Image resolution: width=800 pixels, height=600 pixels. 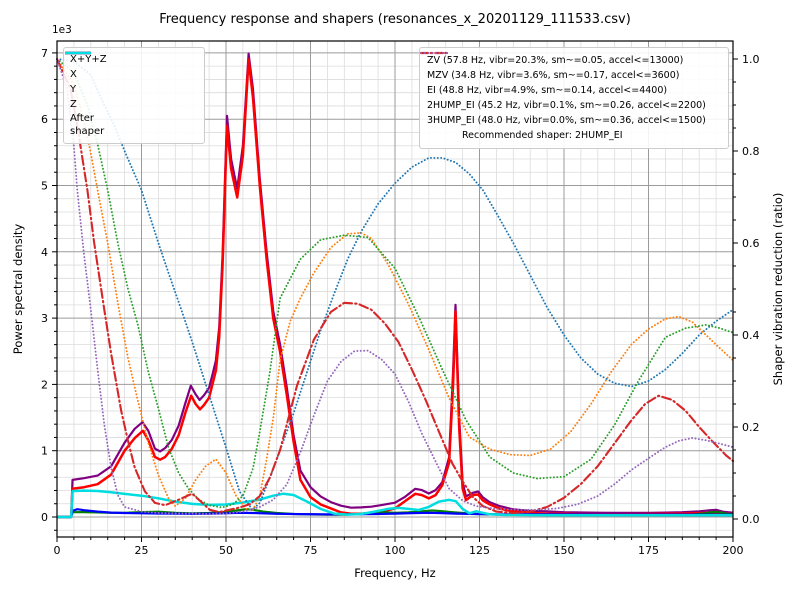 I want to click on y-left-tick-label-7: 7, so click(x=44, y=53).